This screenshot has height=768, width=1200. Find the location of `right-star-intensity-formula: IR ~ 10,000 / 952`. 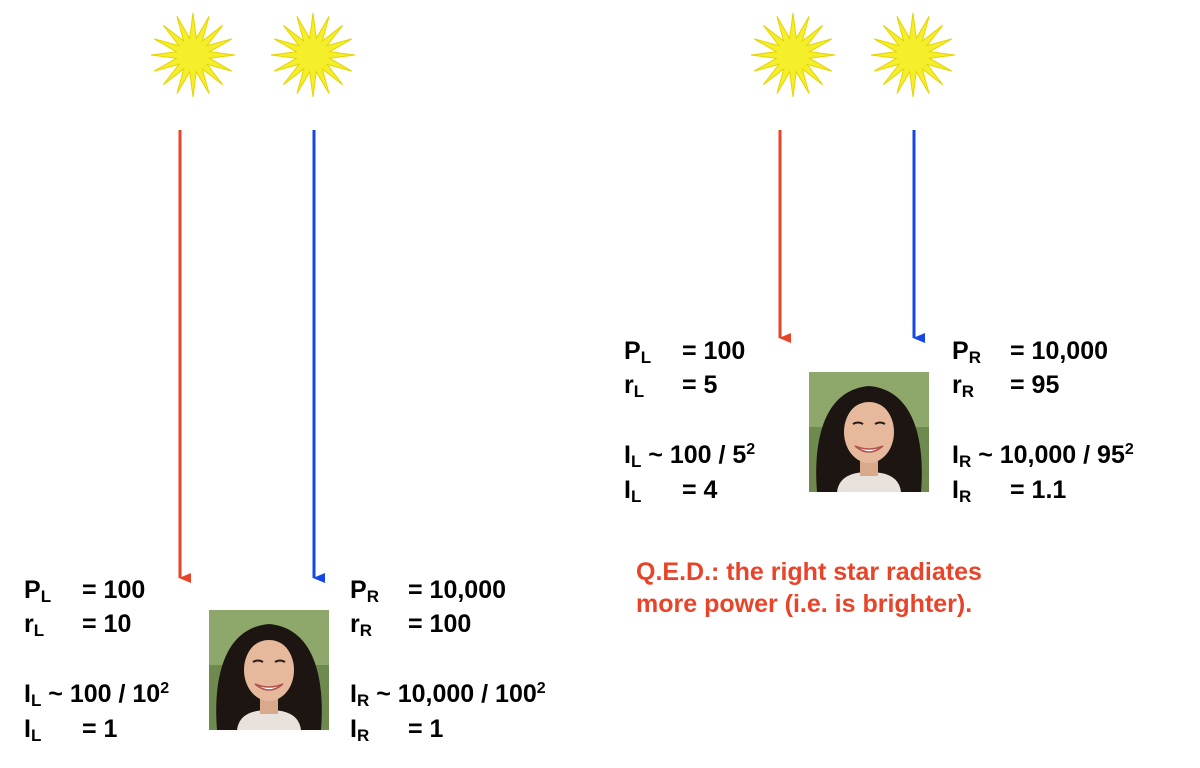

right-star-intensity-formula: IR ~ 10,000 / 952 is located at coordinates (1043, 456).